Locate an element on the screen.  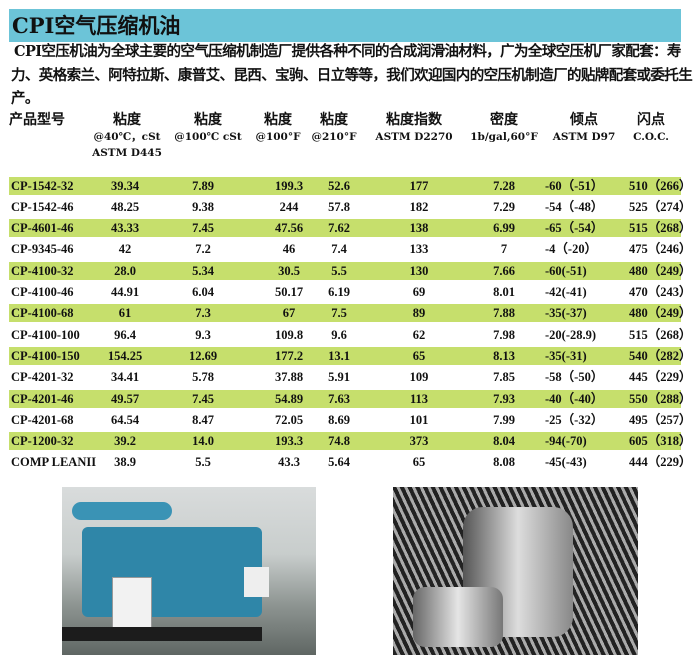
table-cell: 7.45 is located at coordinates (203, 228).